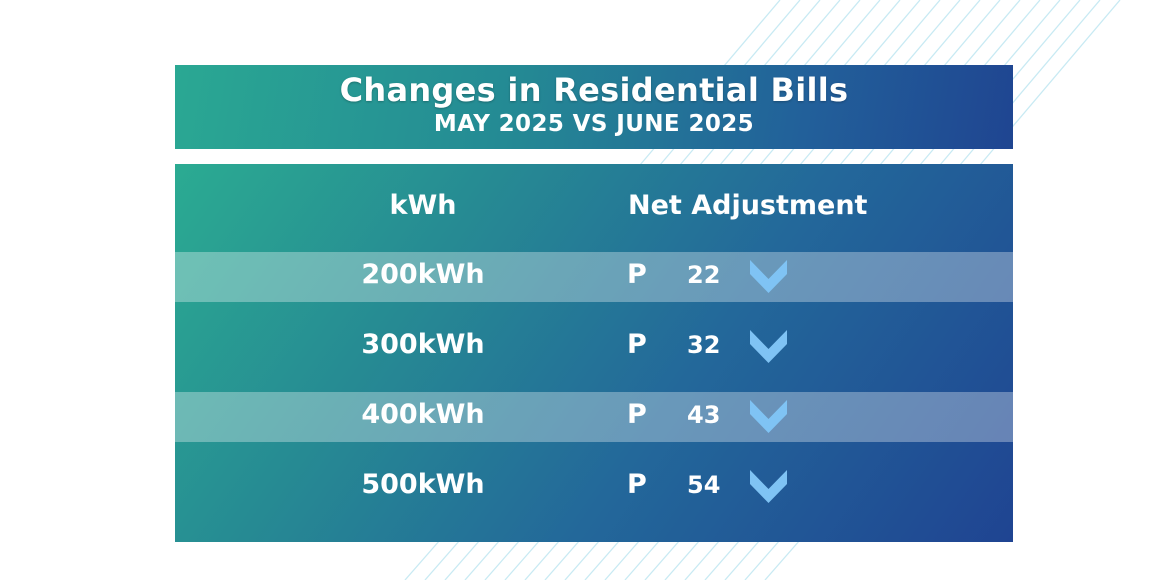 This screenshot has height=580, width=1162. Describe the element at coordinates (704, 415) in the screenshot. I see `adjustment-value: 43` at that location.